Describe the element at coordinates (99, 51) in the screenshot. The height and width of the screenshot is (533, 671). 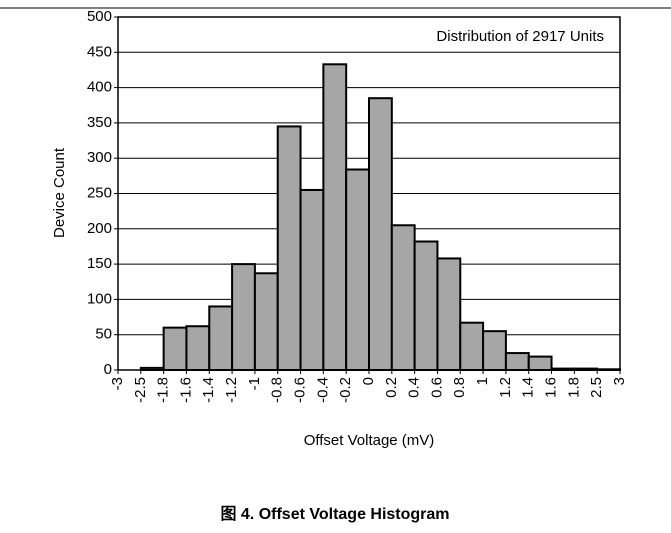
I see `y-tick-label: 450` at that location.